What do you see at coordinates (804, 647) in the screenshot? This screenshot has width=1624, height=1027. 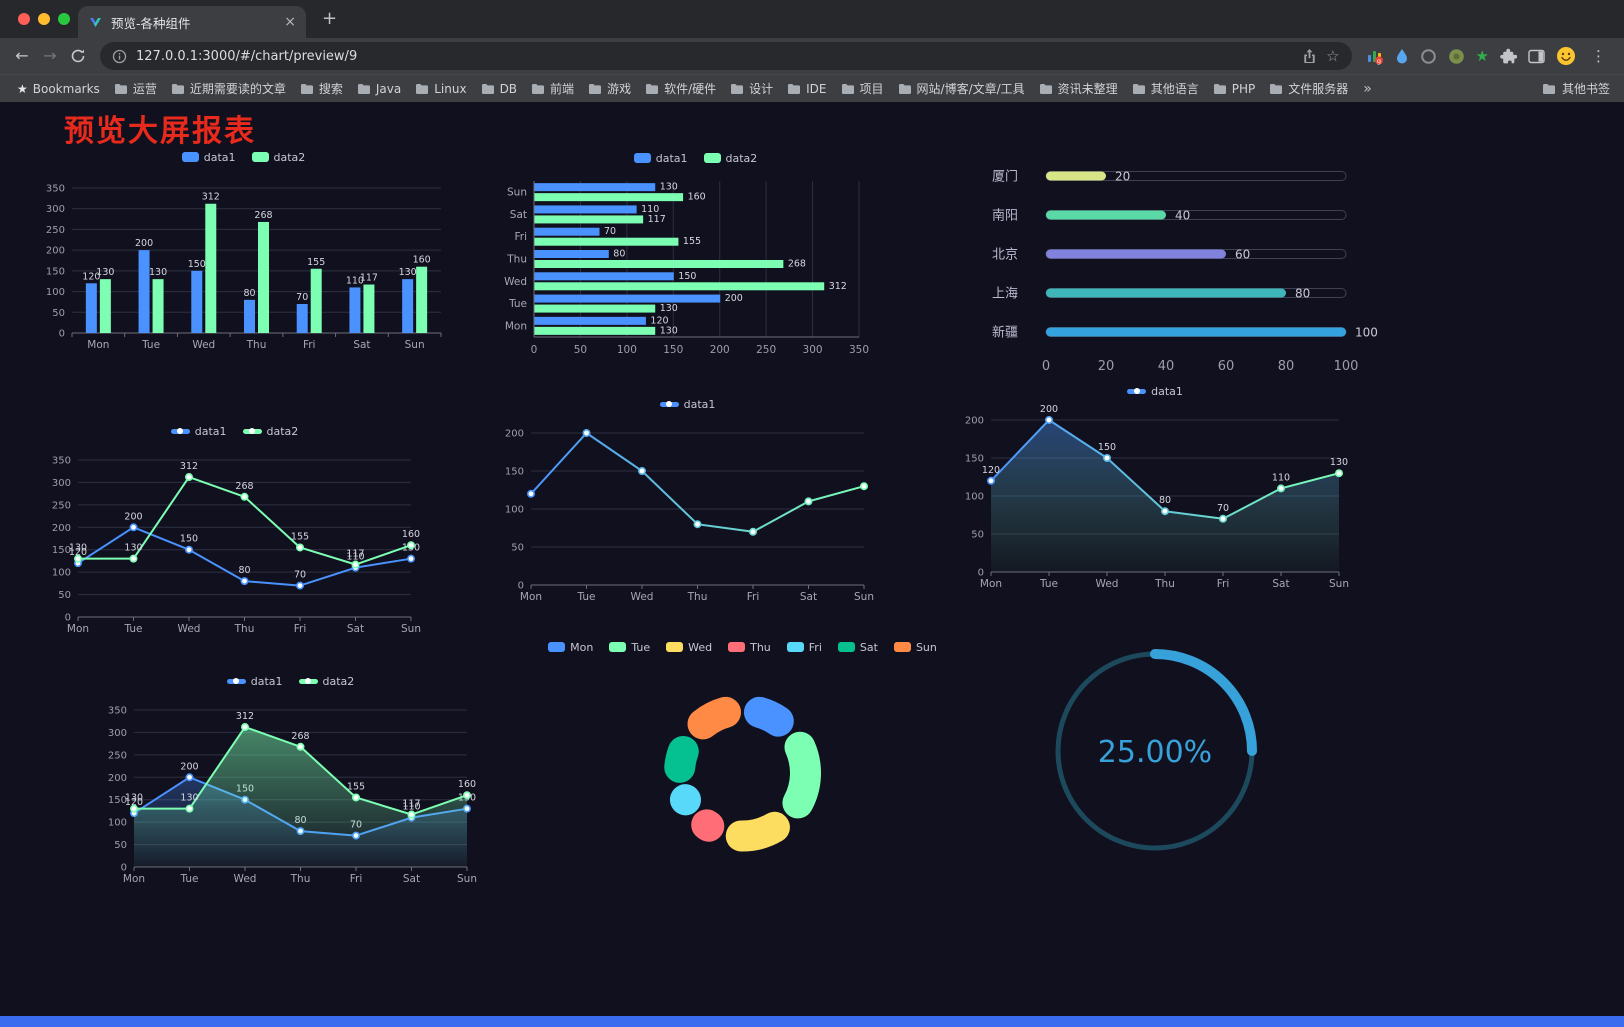 I see `legend-item-Fri: Fri` at bounding box center [804, 647].